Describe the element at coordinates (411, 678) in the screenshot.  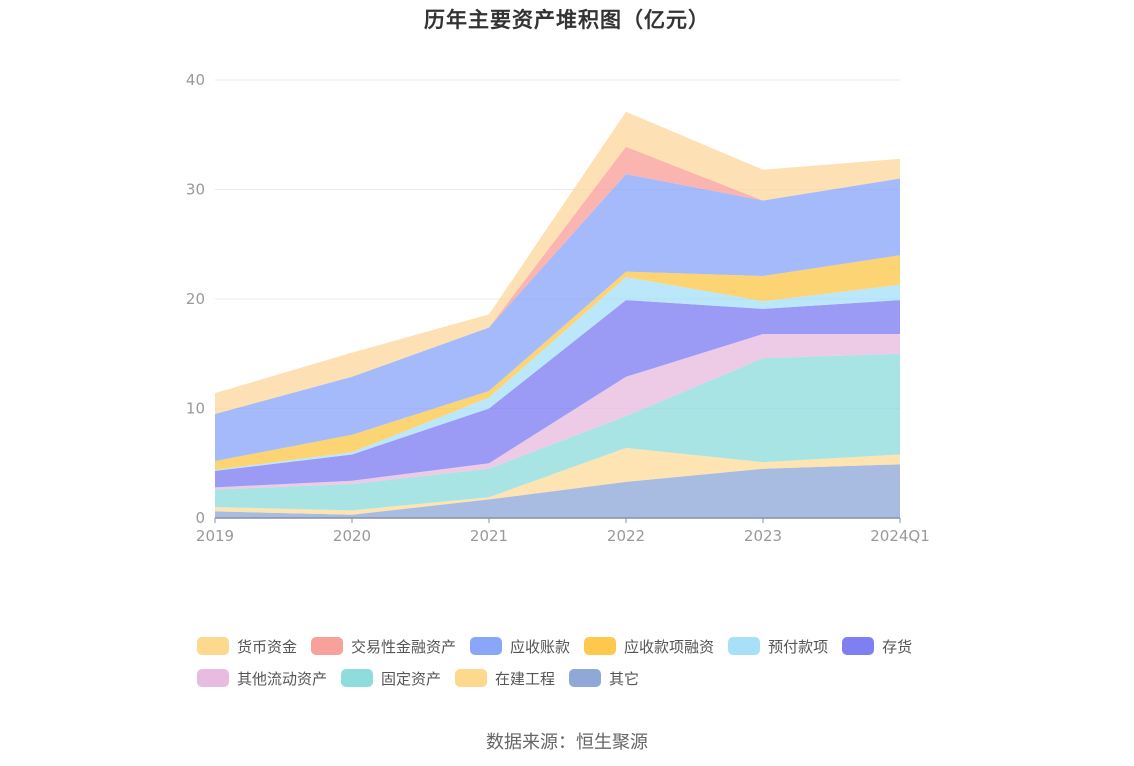
I see `legend-label: 固定资产` at that location.